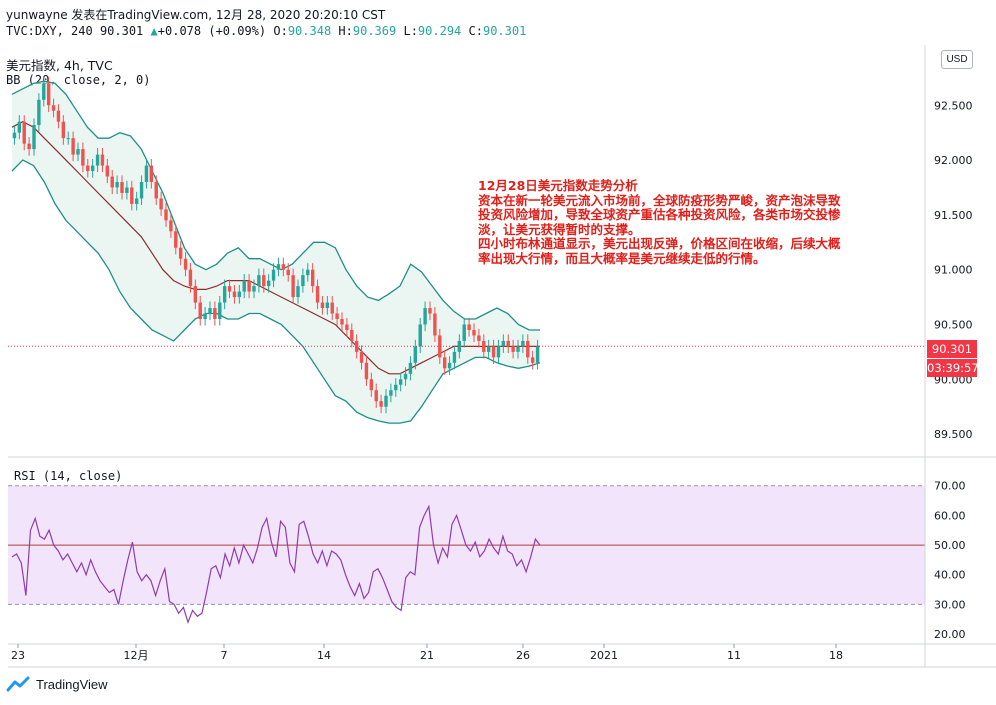  Describe the element at coordinates (953, 368) in the screenshot. I see `countdown-badge: 03:39:57` at that location.